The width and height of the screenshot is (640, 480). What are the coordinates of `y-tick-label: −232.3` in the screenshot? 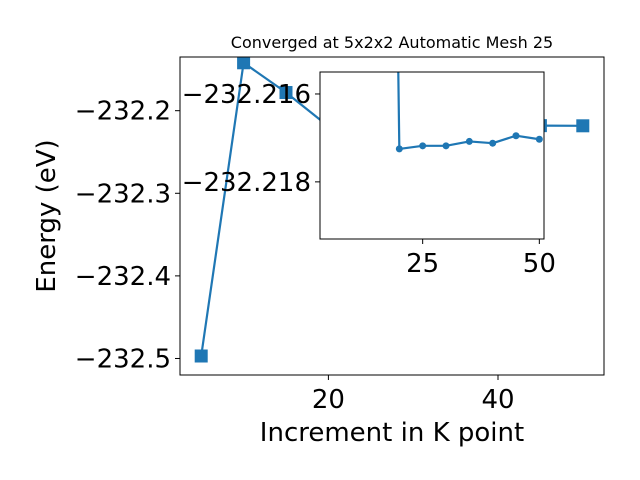 It's located at (123, 194).